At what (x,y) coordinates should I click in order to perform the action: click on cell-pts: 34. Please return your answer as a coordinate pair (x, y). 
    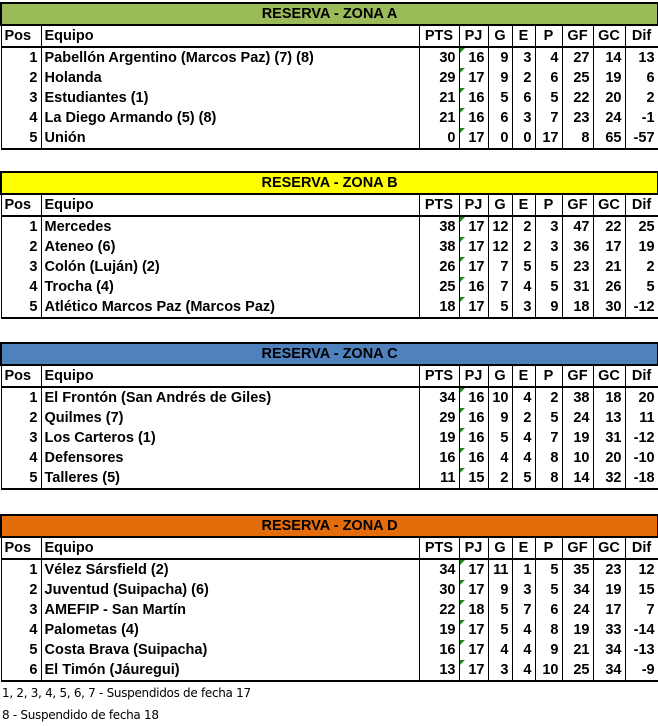
    Looking at the image, I should click on (439, 397).